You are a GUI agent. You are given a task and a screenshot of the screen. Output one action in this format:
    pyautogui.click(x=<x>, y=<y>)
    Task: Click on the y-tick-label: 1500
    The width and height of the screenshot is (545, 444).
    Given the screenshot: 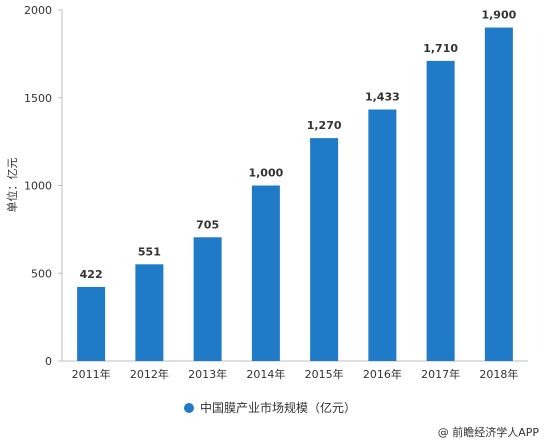 What is the action you would take?
    pyautogui.click(x=38, y=98)
    